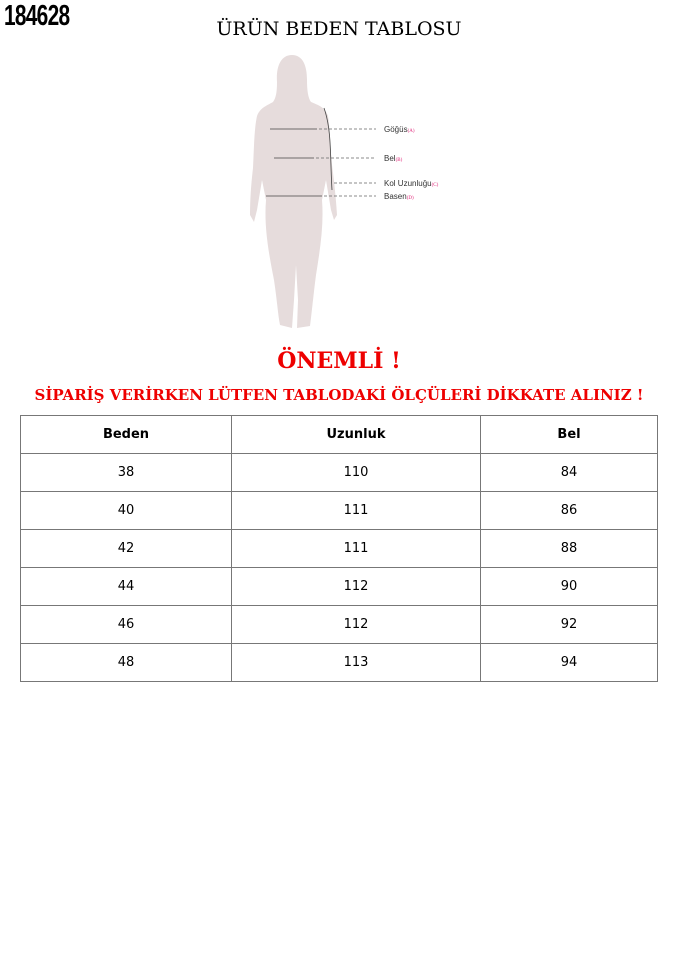  I want to click on label-kol-uzunlugu: Kol Uzunluğu, so click(408, 183).